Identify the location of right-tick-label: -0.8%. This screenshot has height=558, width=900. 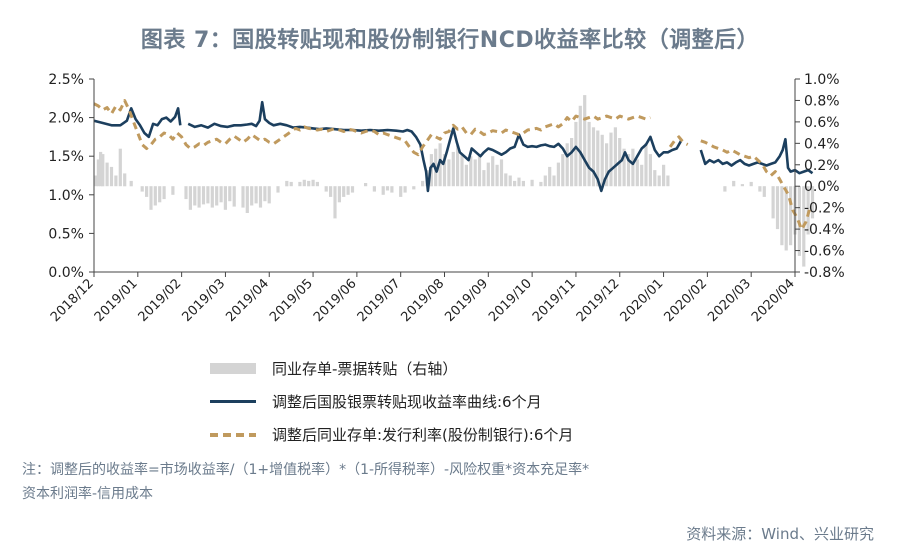
(824, 273).